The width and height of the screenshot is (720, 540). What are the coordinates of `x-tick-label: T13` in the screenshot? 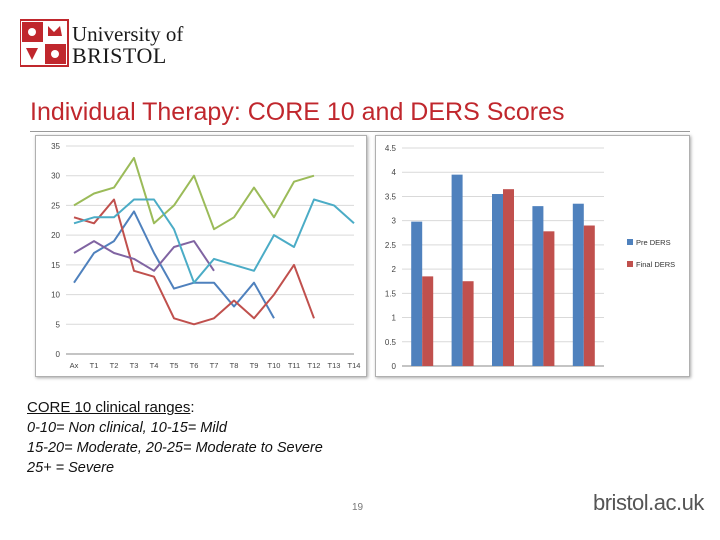 It's located at (334, 365).